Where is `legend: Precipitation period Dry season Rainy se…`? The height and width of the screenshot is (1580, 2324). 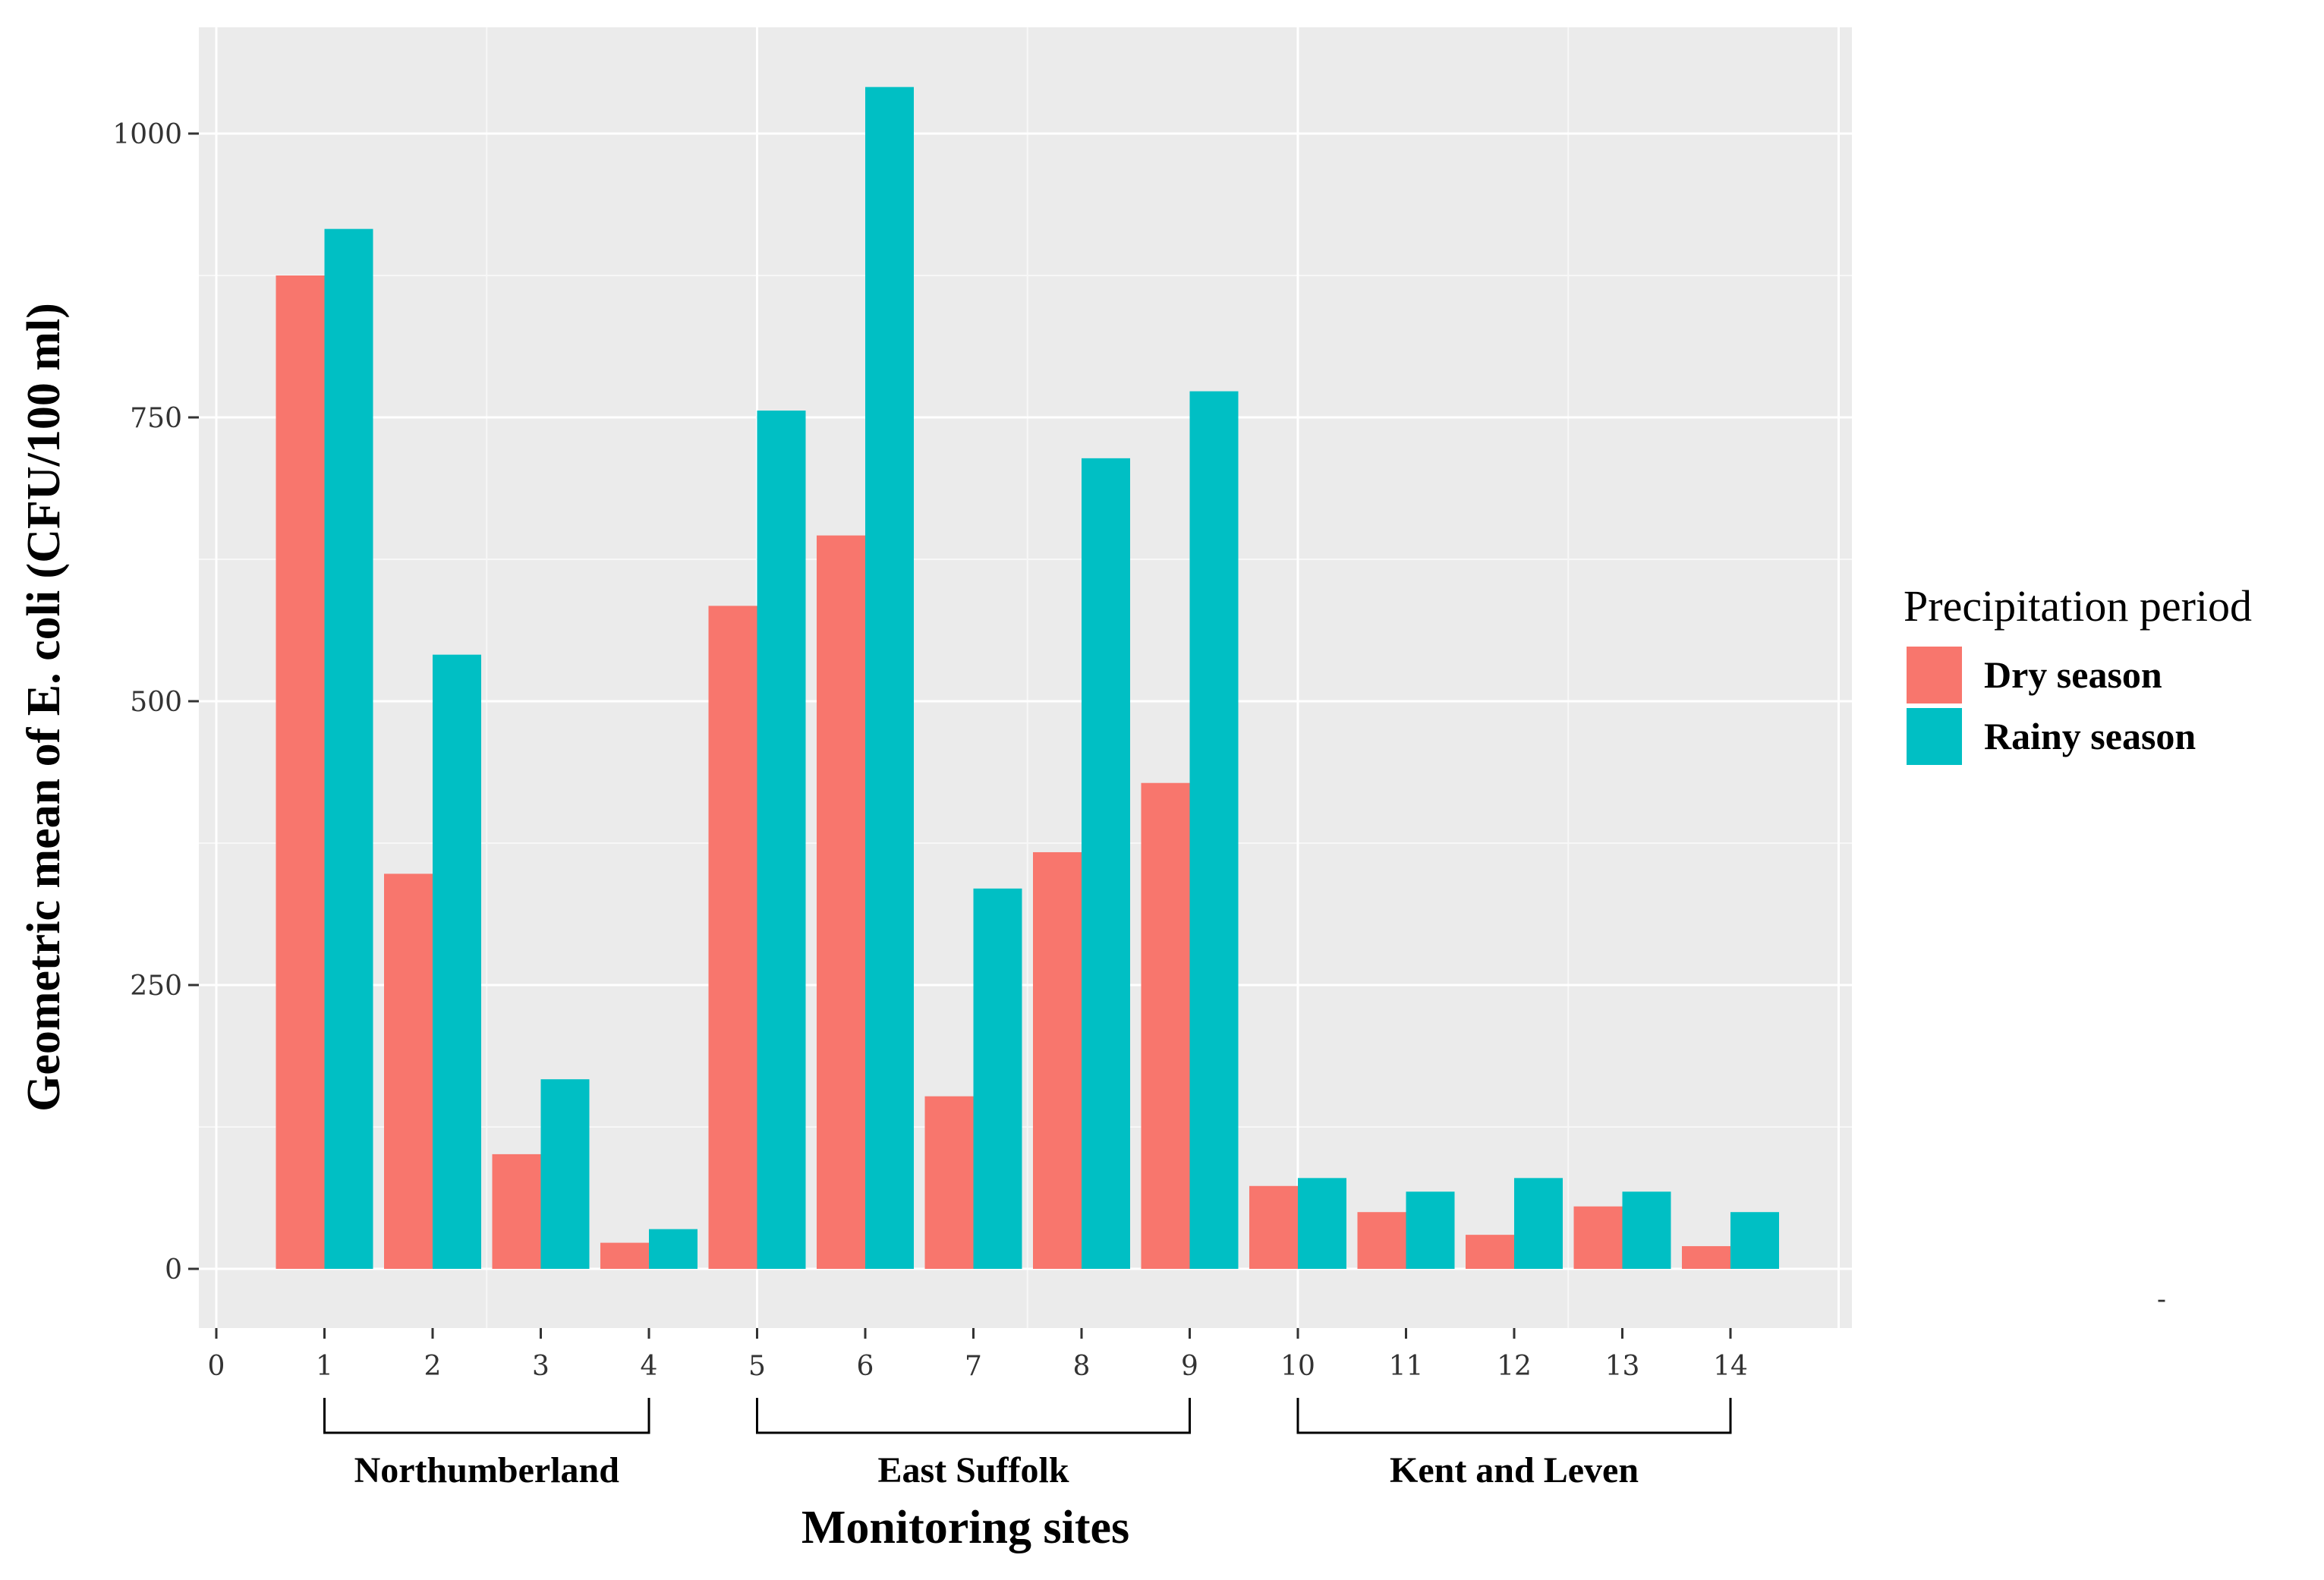
legend: Precipitation period Dry season Rainy se… is located at coordinates (2078, 673).